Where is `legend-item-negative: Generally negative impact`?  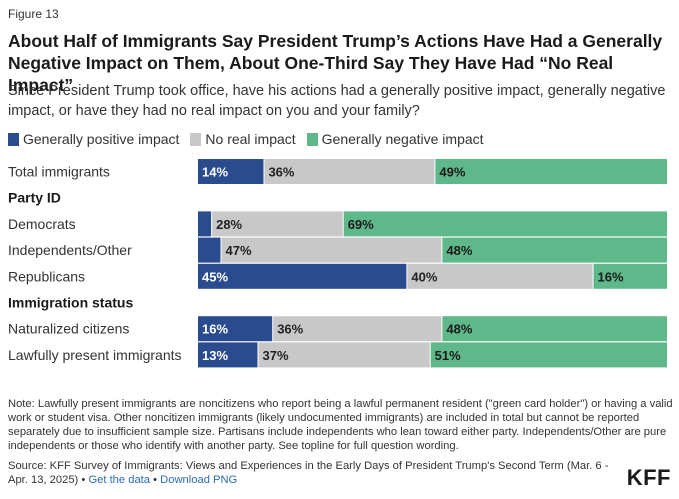 legend-item-negative: Generally negative impact is located at coordinates (395, 139).